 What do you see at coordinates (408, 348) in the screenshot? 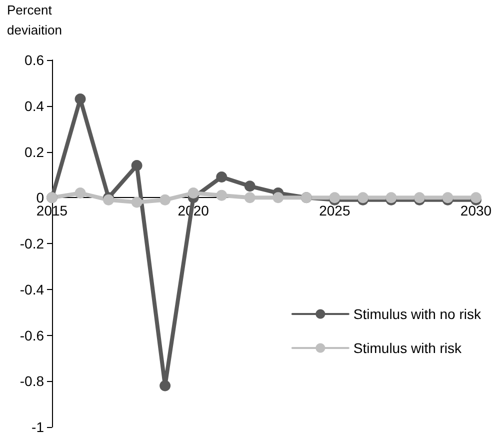
I see `legend-label: Stimulus with risk` at bounding box center [408, 348].